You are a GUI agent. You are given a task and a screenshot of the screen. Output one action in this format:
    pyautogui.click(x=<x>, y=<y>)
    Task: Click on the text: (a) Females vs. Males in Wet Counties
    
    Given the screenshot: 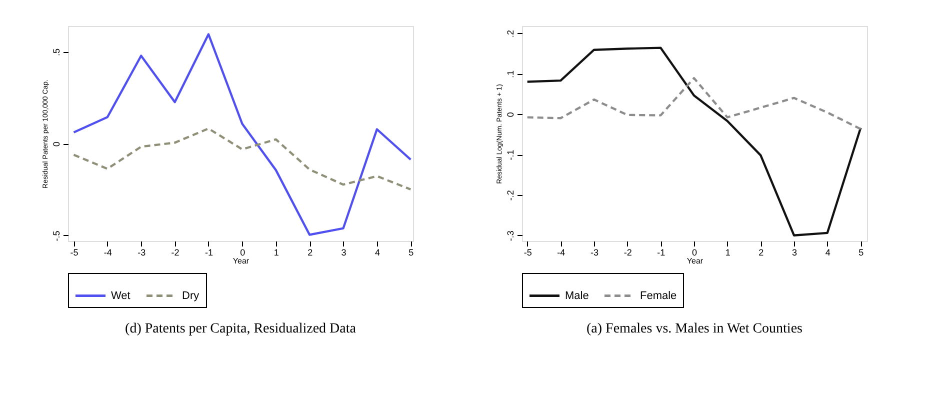 What is the action you would take?
    pyautogui.click(x=694, y=329)
    